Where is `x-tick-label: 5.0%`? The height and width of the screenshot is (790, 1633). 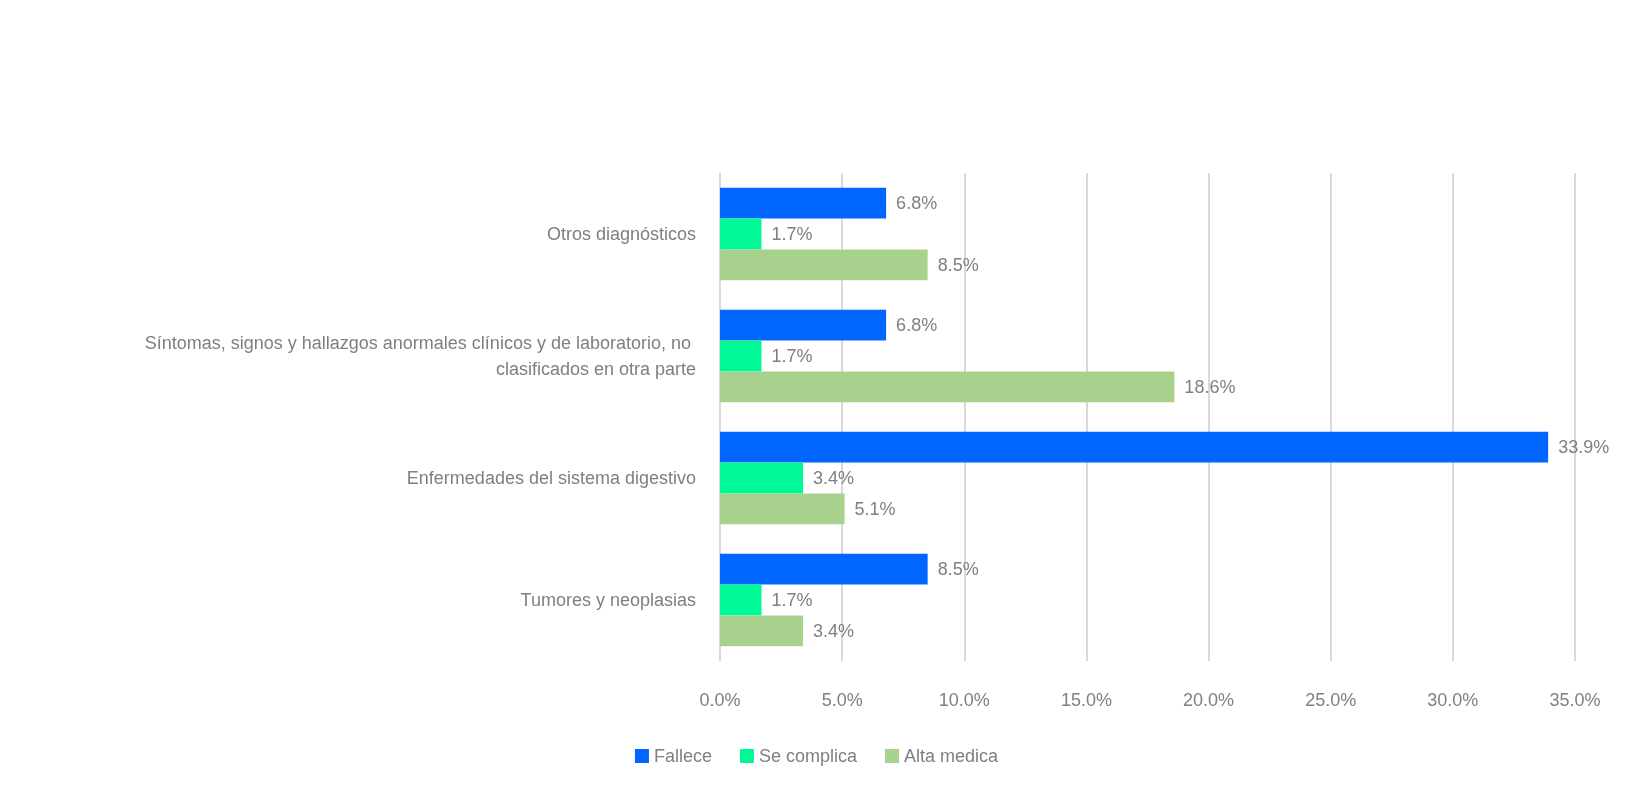 x-tick-label: 5.0% is located at coordinates (842, 700).